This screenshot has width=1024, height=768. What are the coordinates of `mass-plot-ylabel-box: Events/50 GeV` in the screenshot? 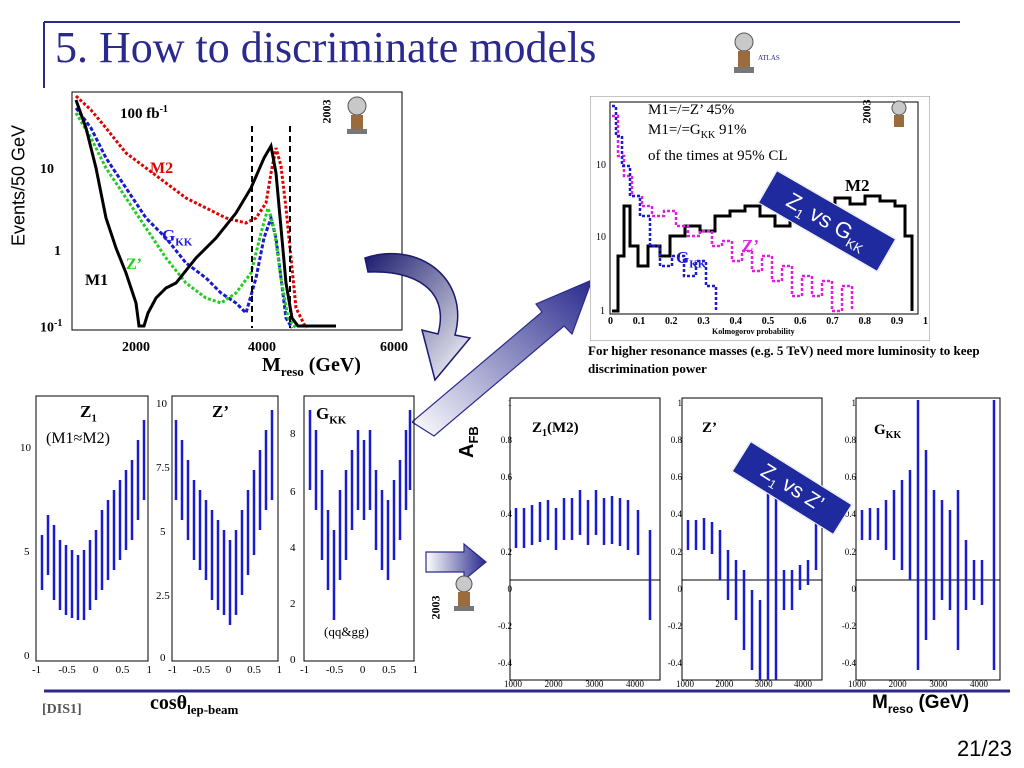 It's located at (19, 190).